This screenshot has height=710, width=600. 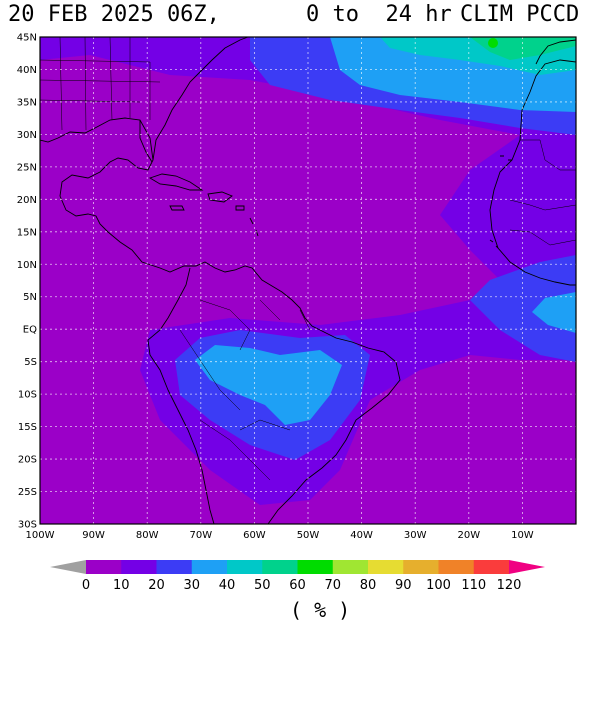 What do you see at coordinates (27, 102) in the screenshot?
I see `lat-label: 35N` at bounding box center [27, 102].